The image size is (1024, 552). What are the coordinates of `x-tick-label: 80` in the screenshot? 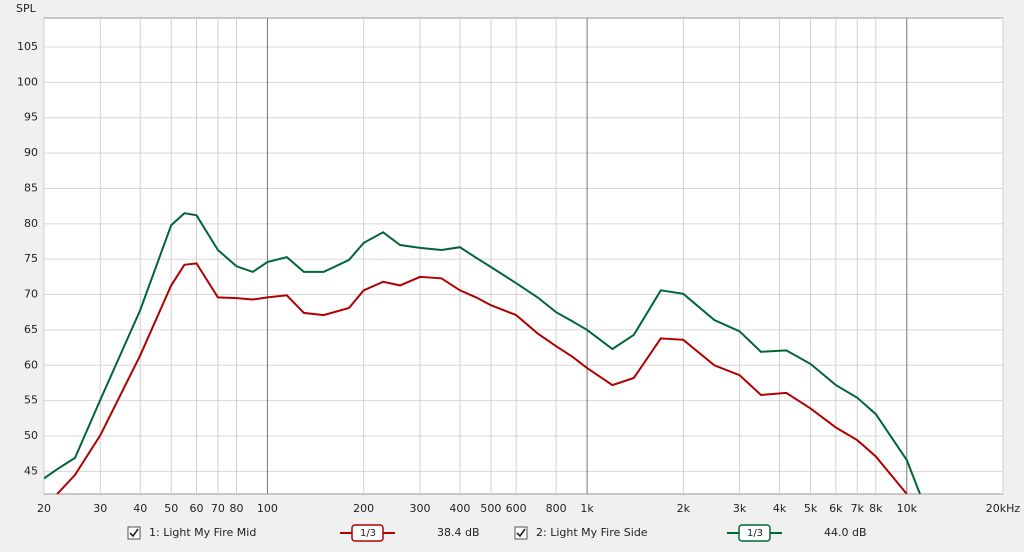 It's located at (236, 508).